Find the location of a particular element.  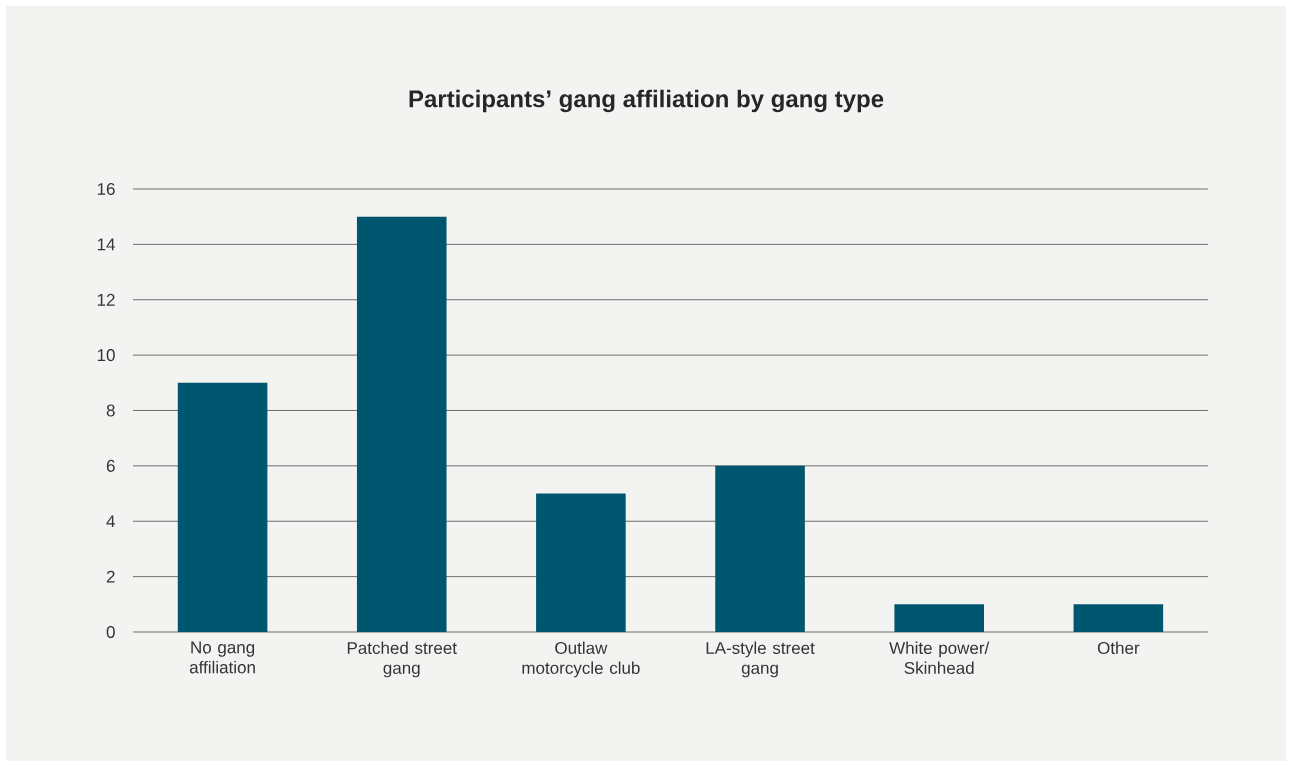

chart-title: Participants’ gang affiliation by gang type is located at coordinates (646, 101).